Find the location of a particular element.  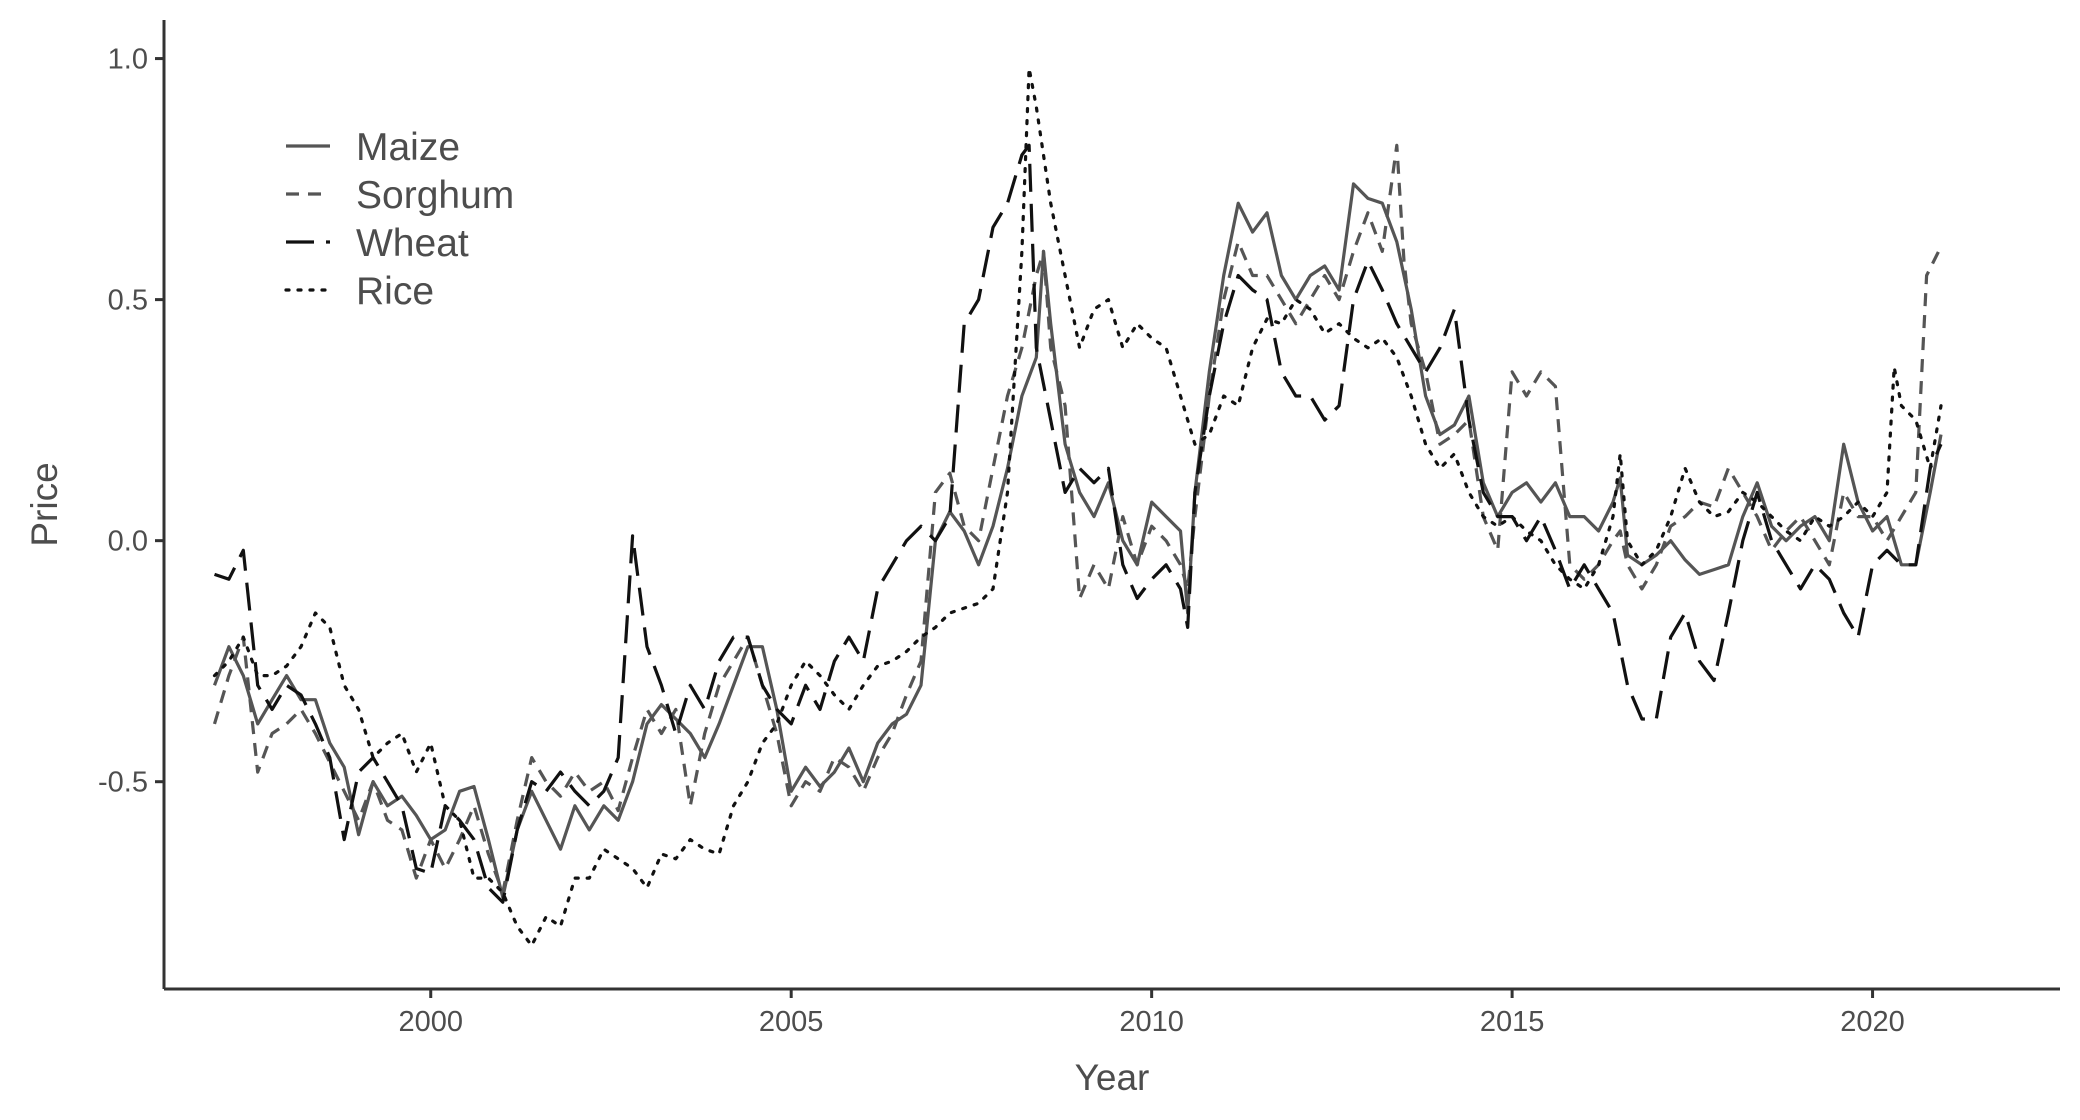

y-tick-label: 1.0 is located at coordinates (128, 60).